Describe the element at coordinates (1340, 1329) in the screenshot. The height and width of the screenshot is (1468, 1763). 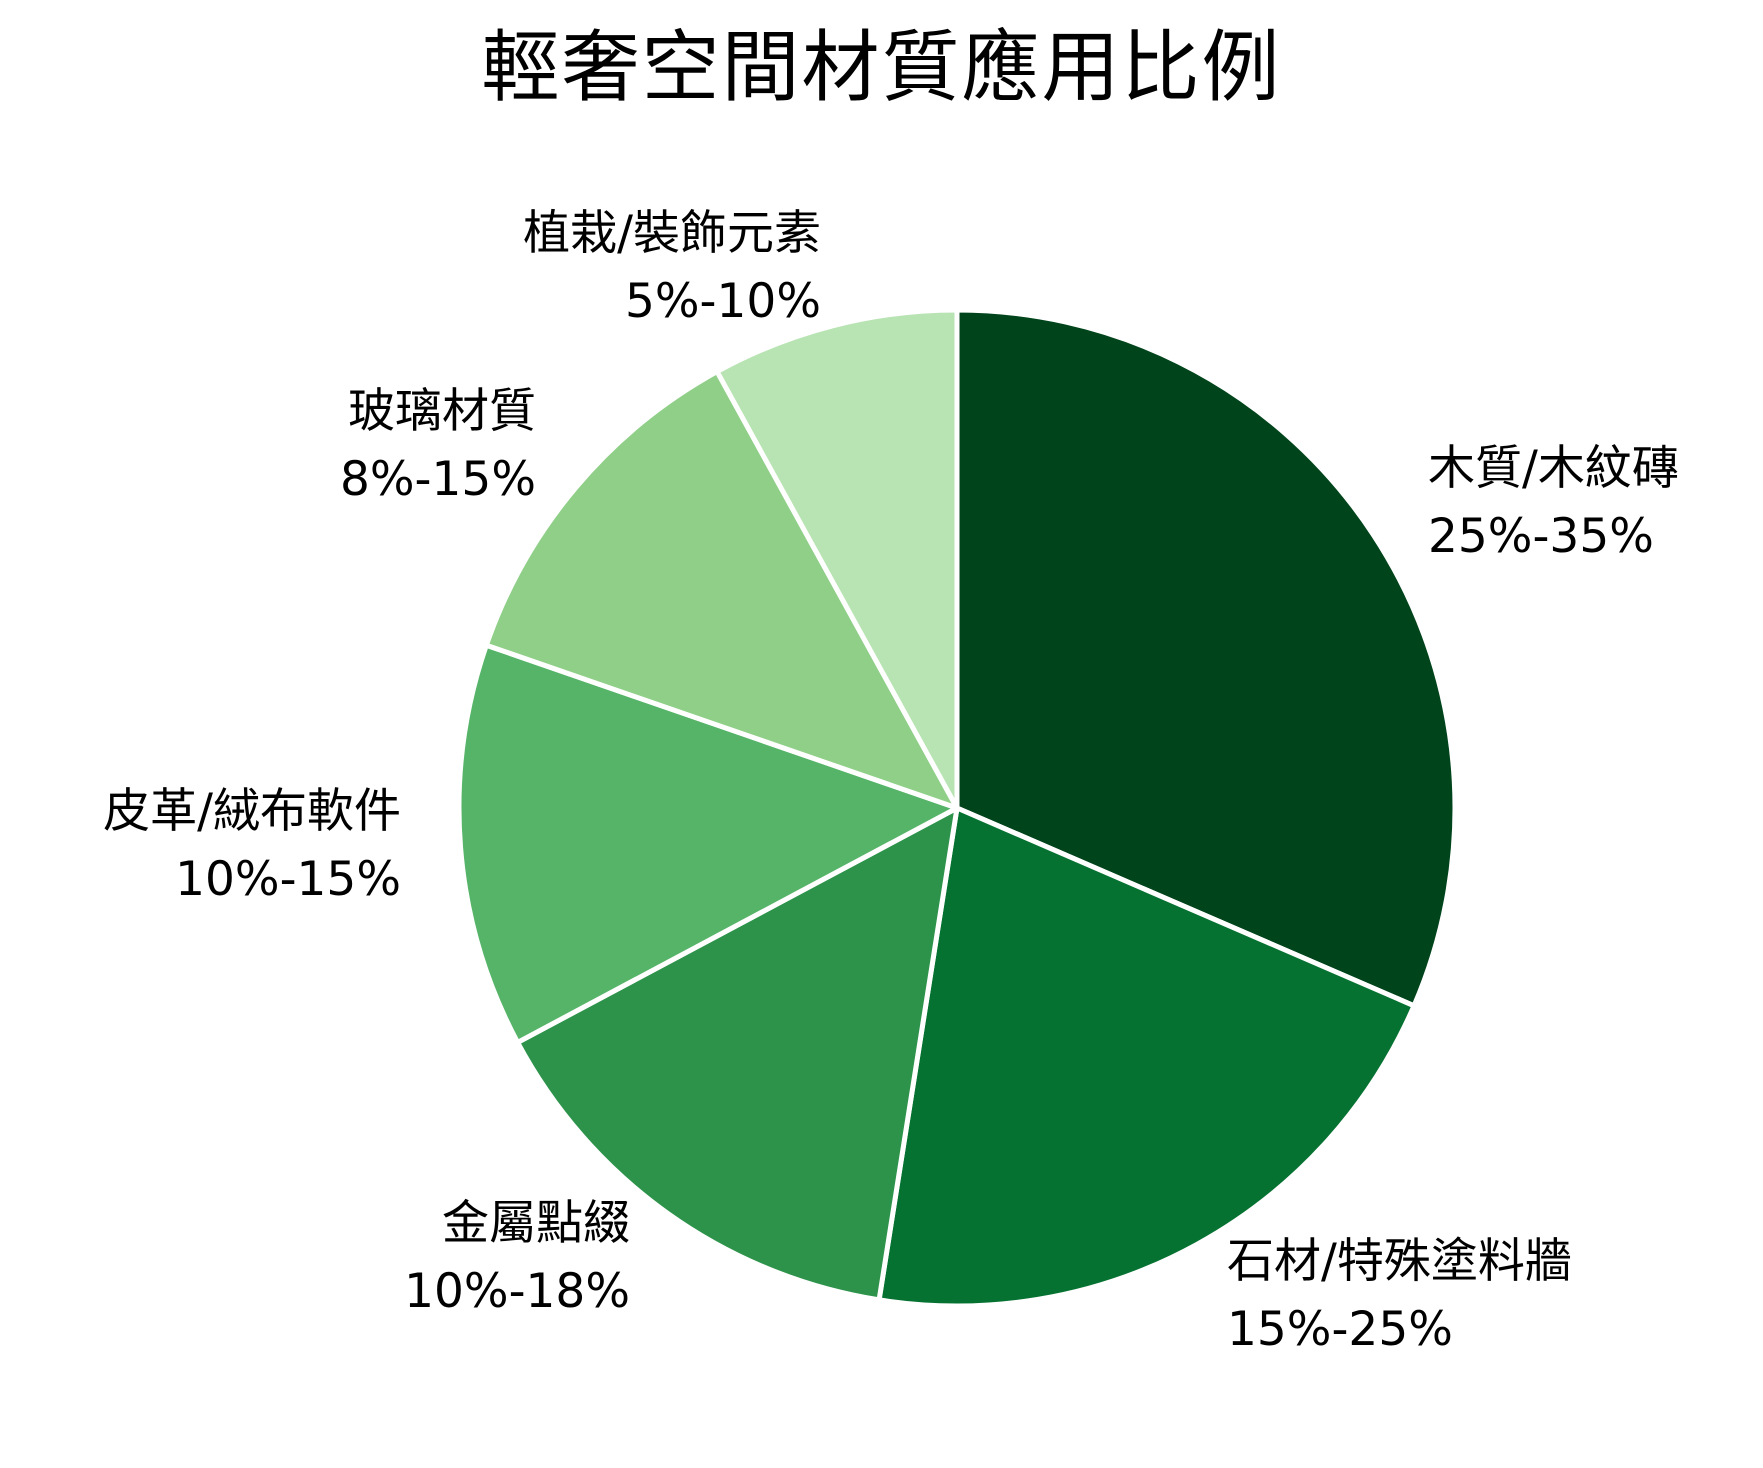
I see `label-stone-range: 15%-25%` at that location.